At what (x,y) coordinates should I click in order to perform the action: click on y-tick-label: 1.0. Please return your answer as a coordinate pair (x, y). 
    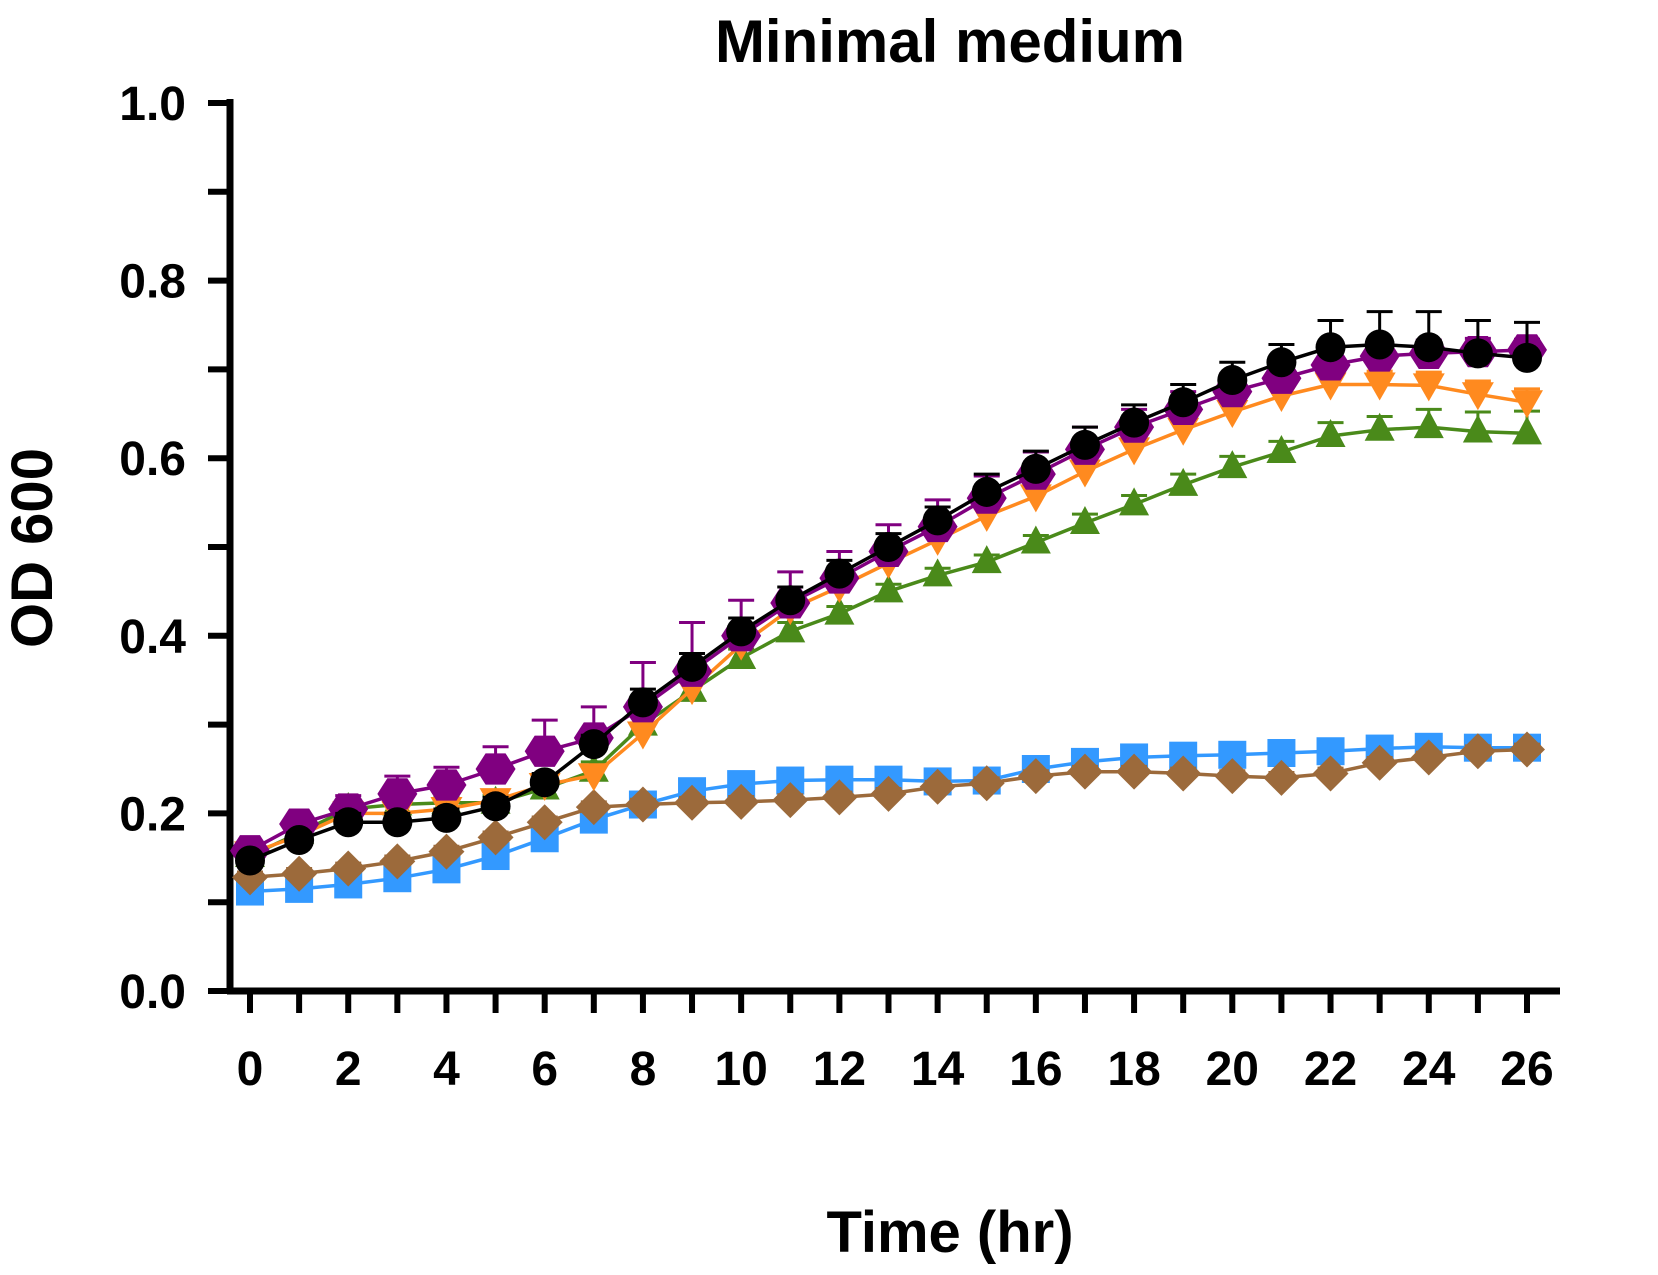
    Looking at the image, I should click on (152, 104).